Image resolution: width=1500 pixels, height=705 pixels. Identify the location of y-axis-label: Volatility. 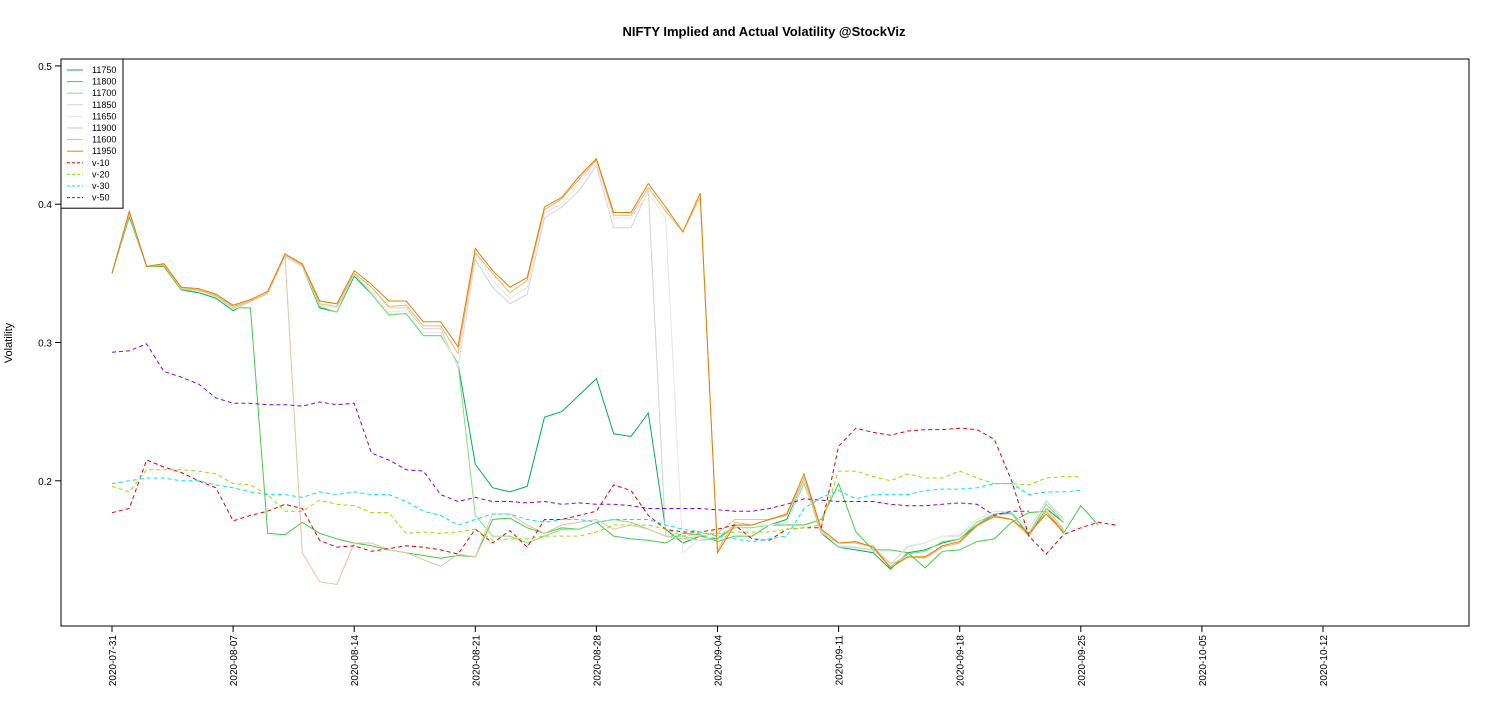
(9, 342).